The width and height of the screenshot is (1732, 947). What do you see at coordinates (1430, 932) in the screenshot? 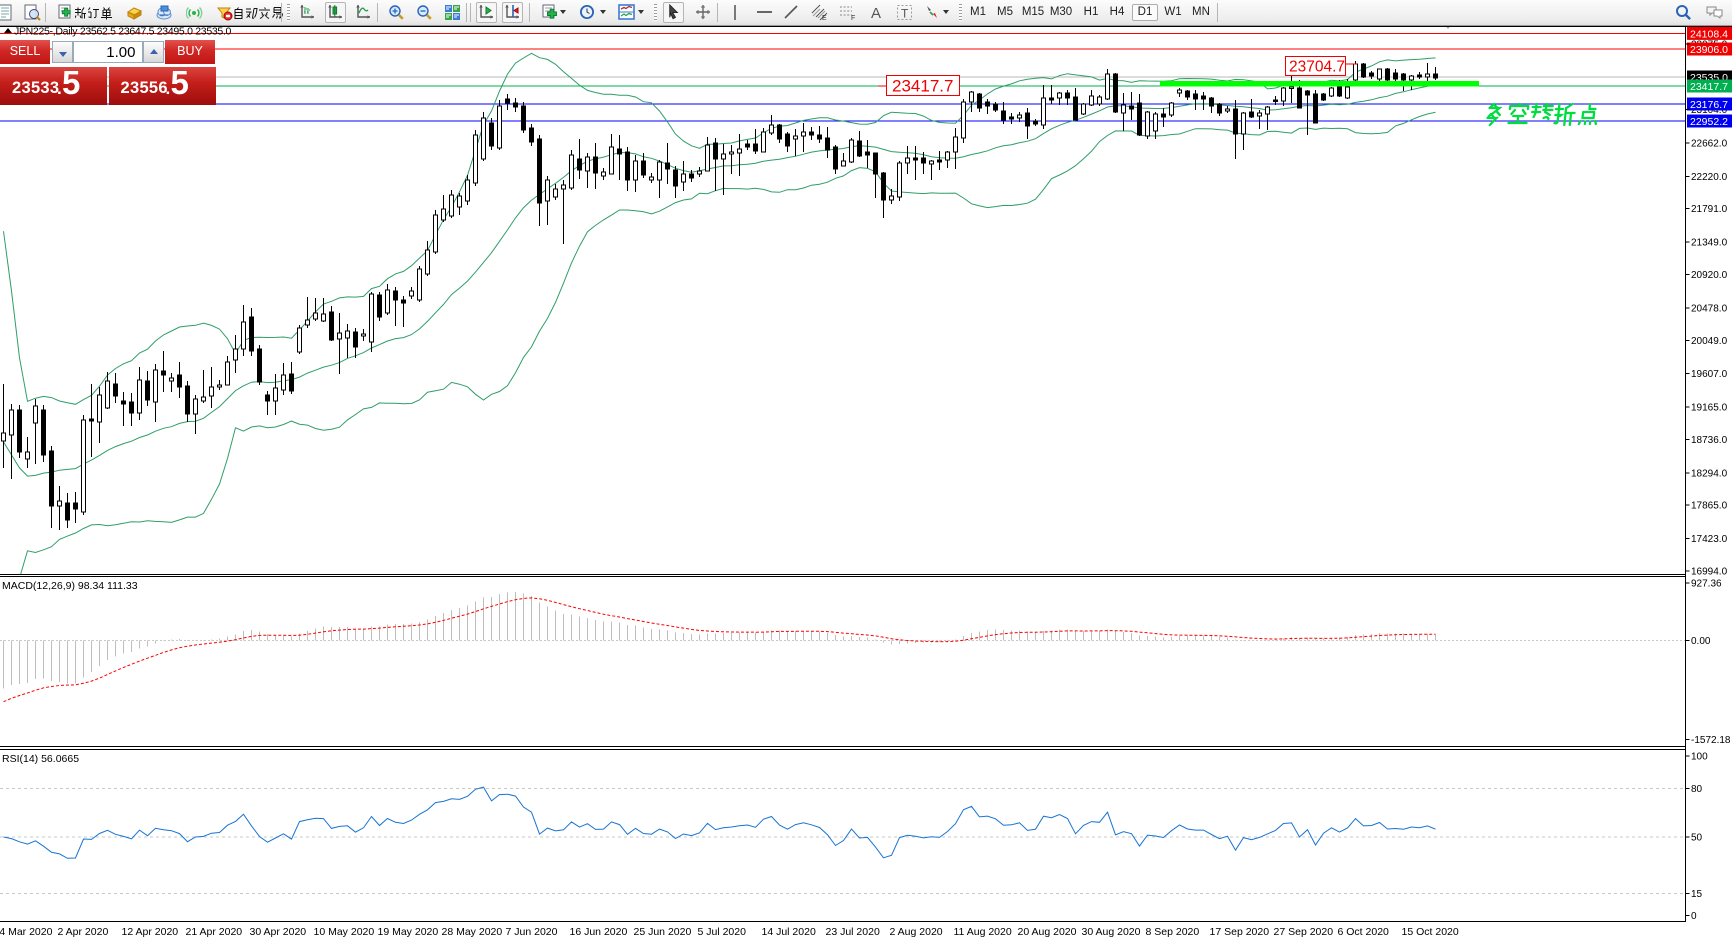
I see `svg-text: 15 Oct 2020` at bounding box center [1430, 932].